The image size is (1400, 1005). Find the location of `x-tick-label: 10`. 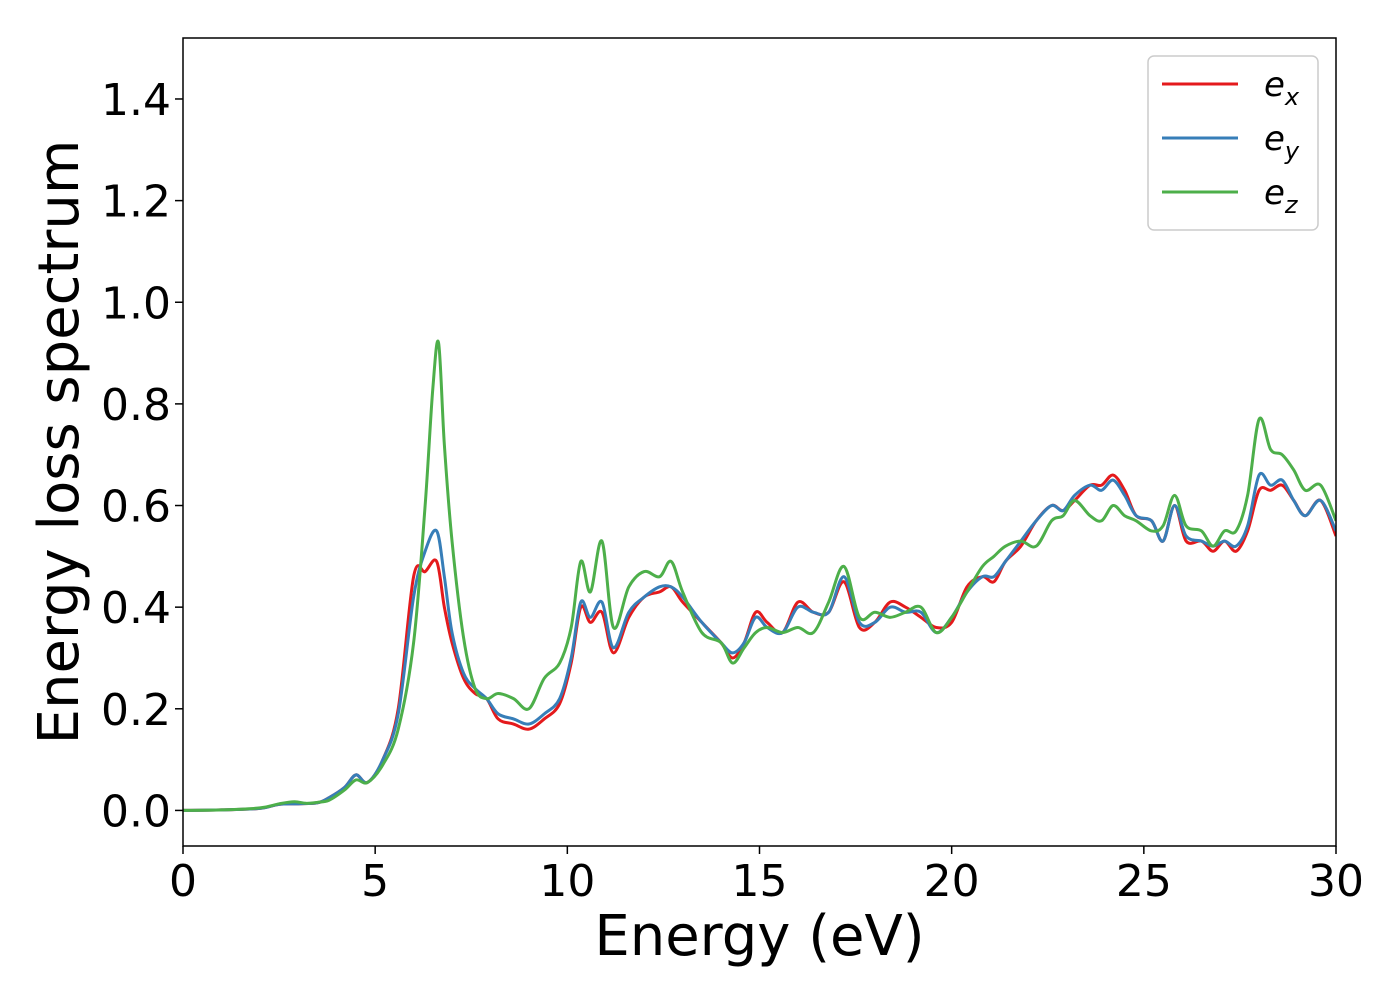

x-tick-label: 10 is located at coordinates (567, 881).